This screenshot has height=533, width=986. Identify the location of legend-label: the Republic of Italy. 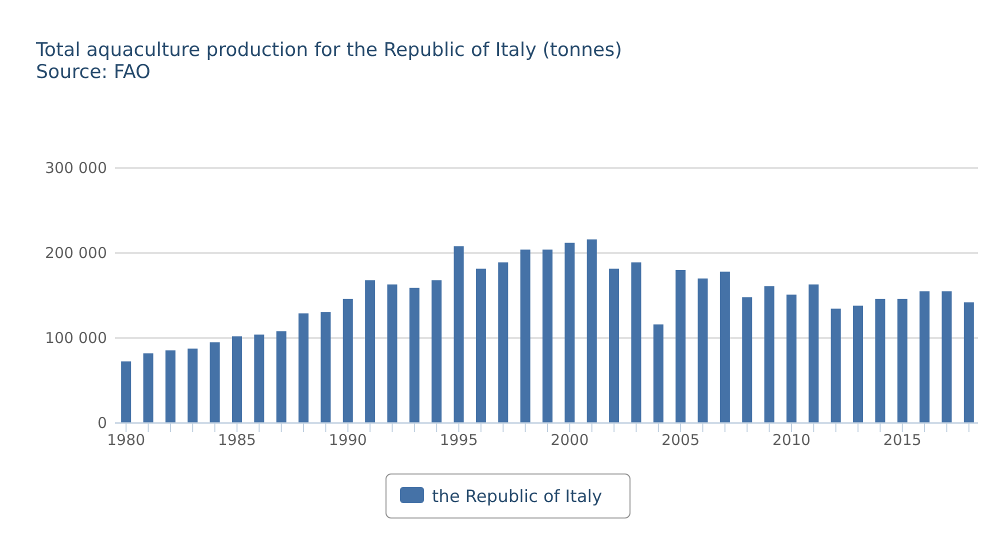
(517, 497).